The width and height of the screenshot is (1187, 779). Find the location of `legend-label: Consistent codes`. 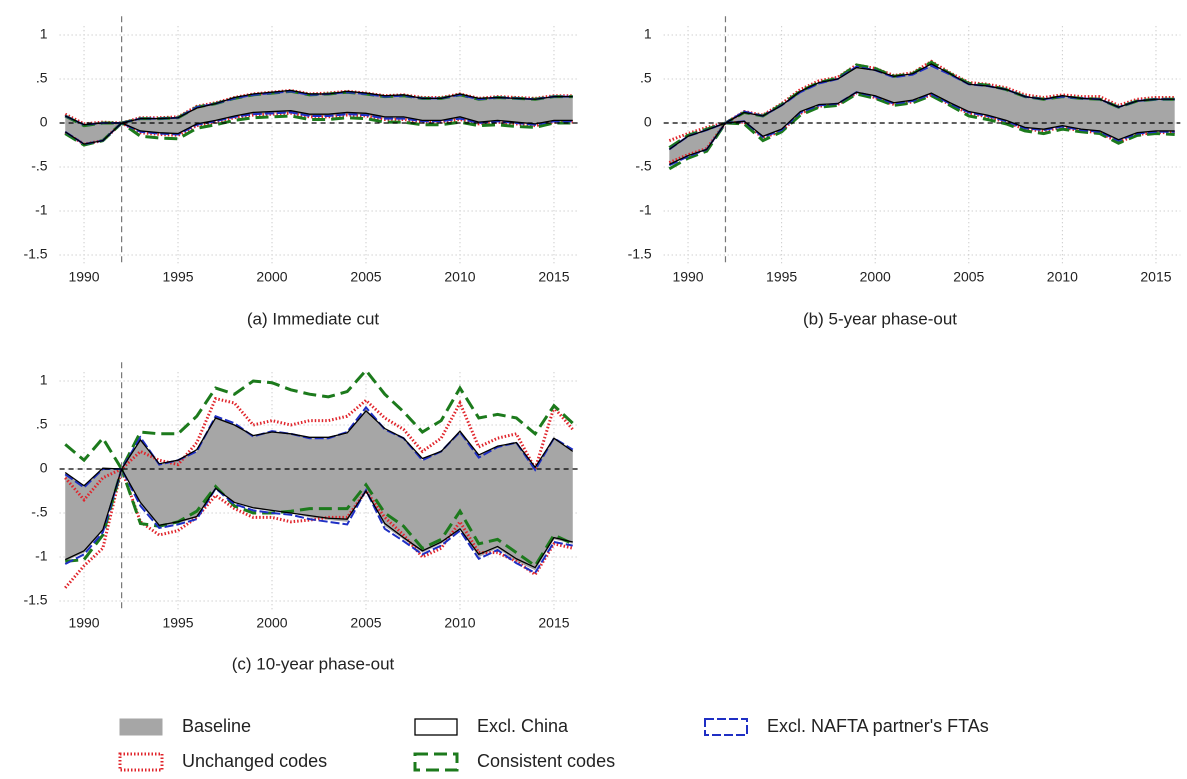

legend-label: Consistent codes is located at coordinates (546, 761).